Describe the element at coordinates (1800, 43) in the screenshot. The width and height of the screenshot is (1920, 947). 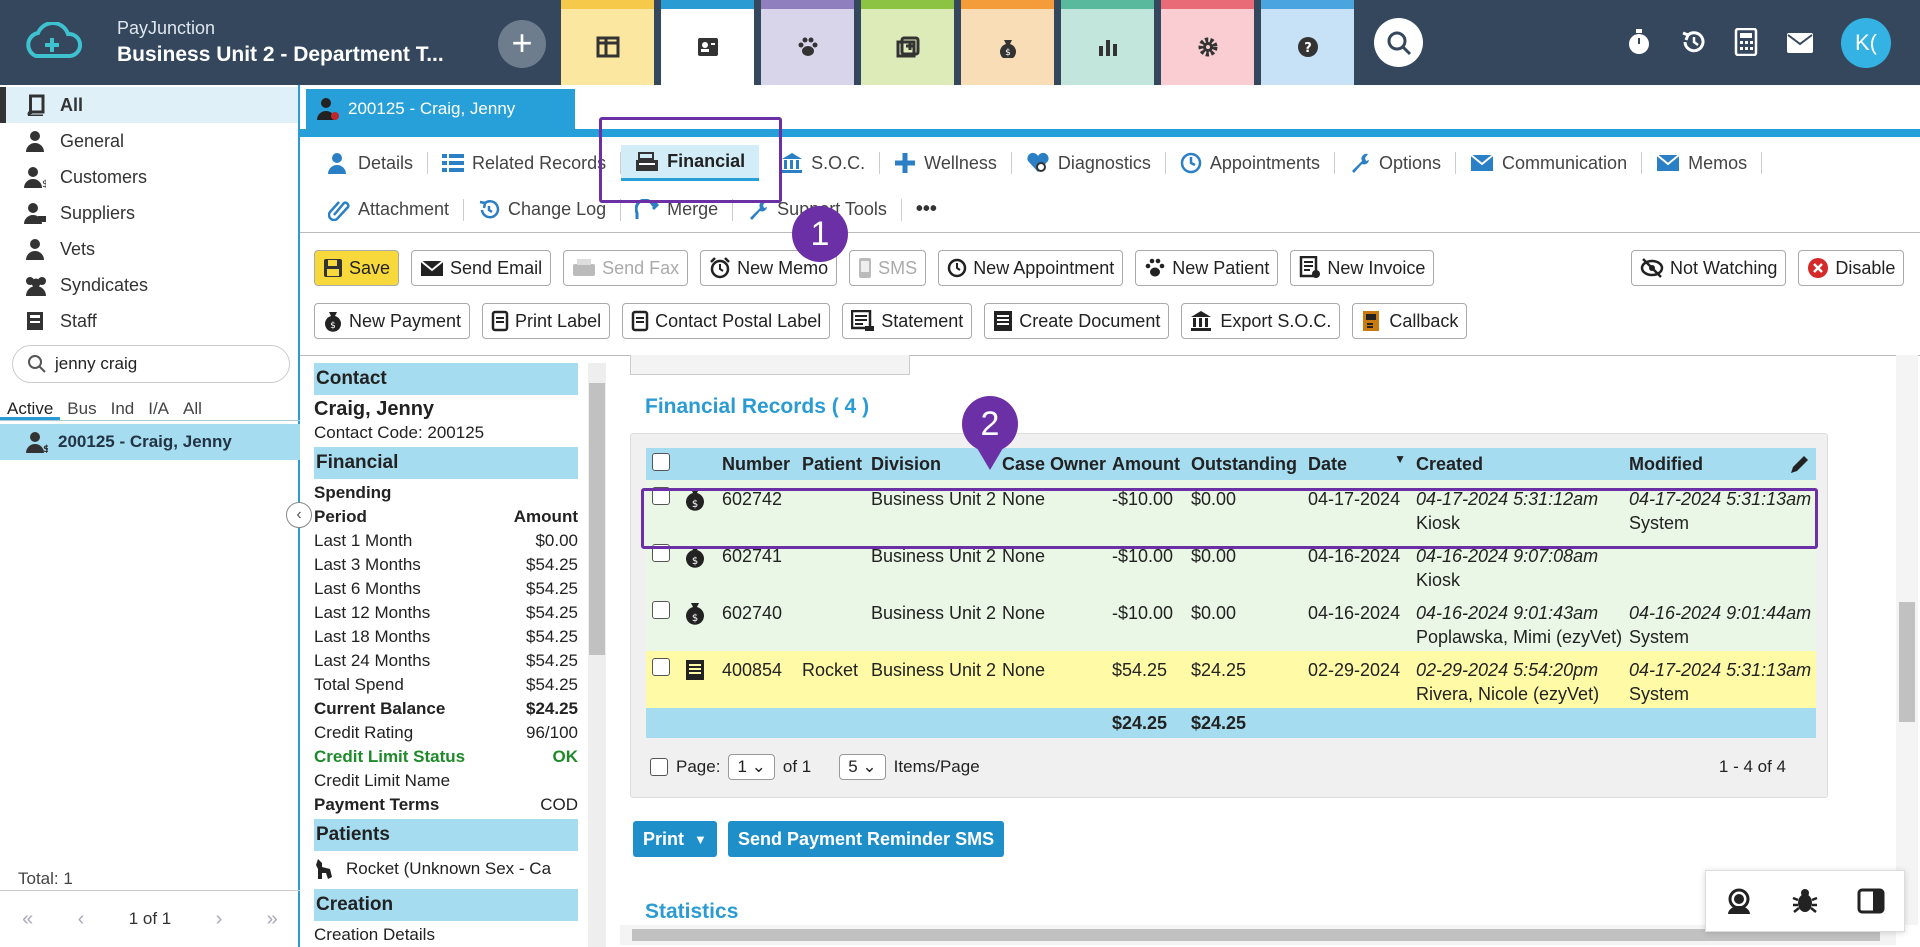
I see `mail-icon` at that location.